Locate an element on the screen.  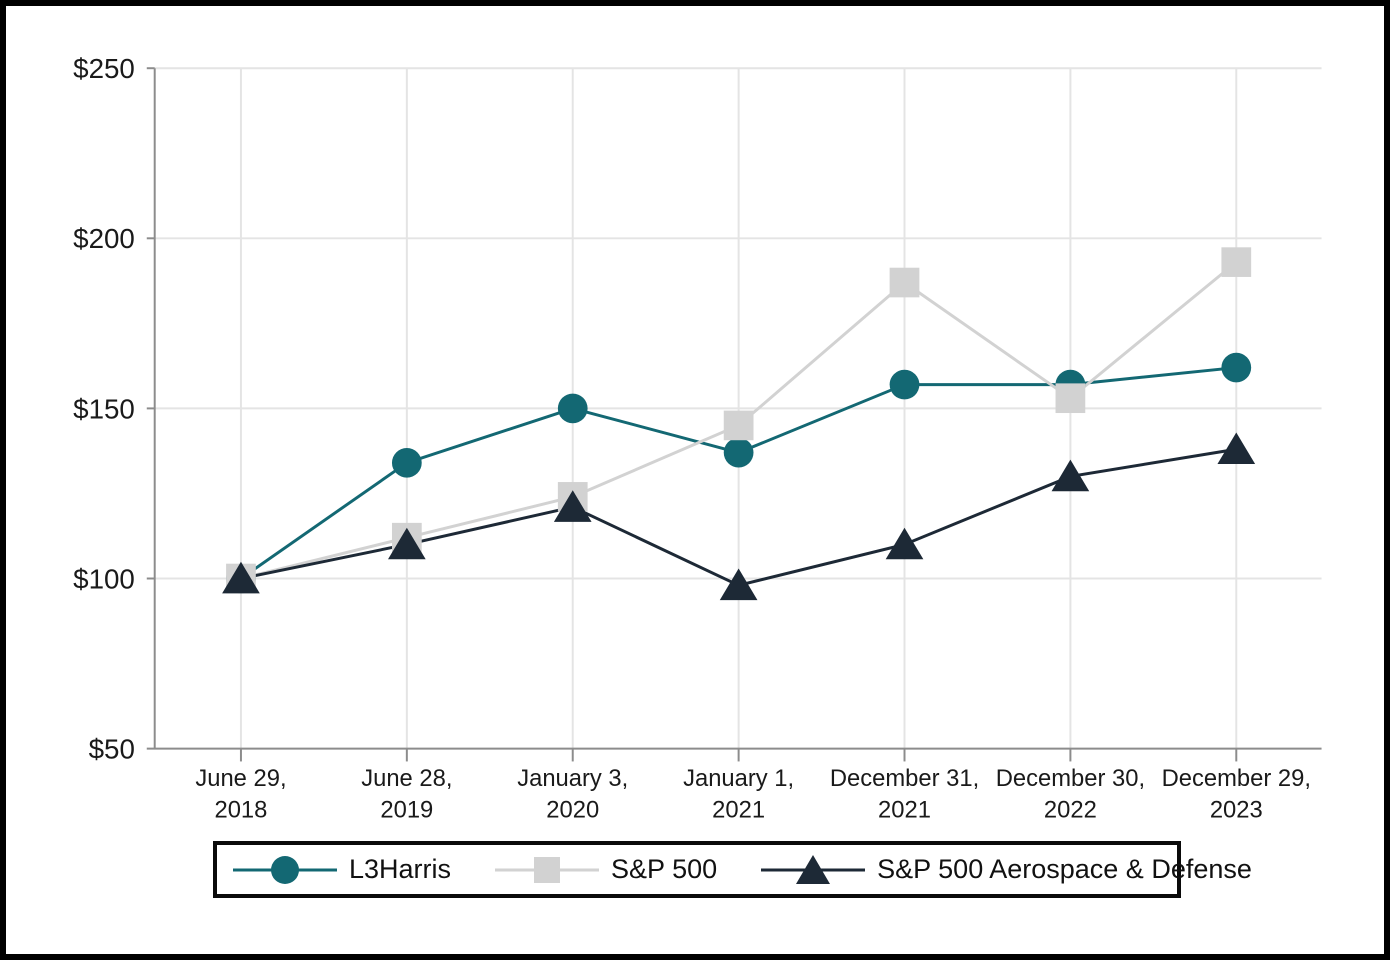
x-axis-tick-label: December 30, 2022 is located at coordinates (1070, 795).